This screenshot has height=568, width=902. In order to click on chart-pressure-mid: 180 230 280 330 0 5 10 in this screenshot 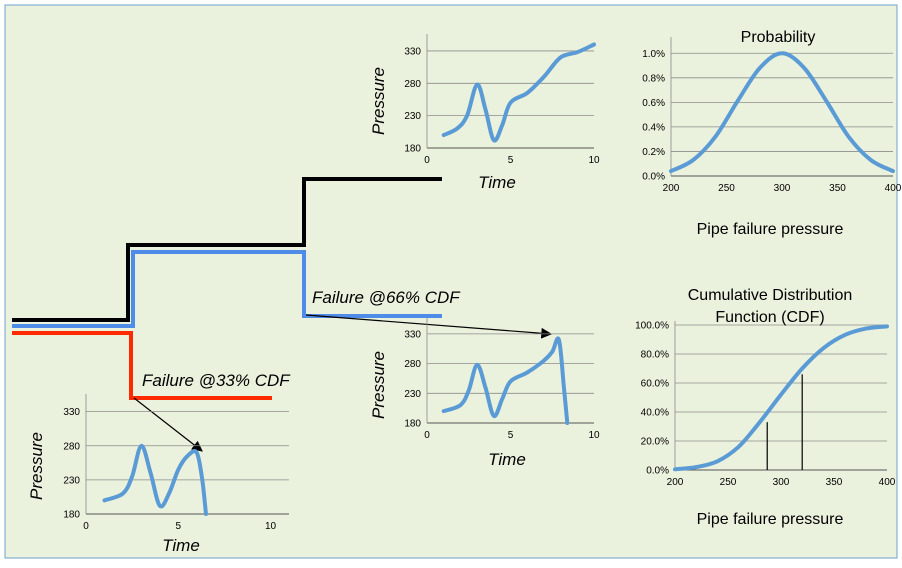, I will do `click(502, 379)`.